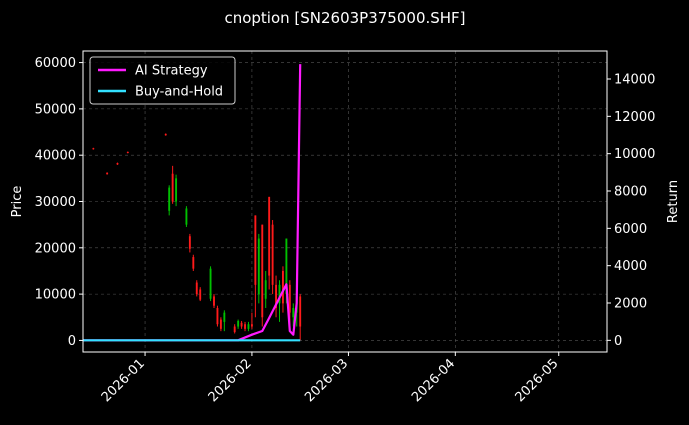 Image resolution: width=689 pixels, height=425 pixels. What do you see at coordinates (72, 341) in the screenshot?
I see `y-left-tick-label: 0` at bounding box center [72, 341].